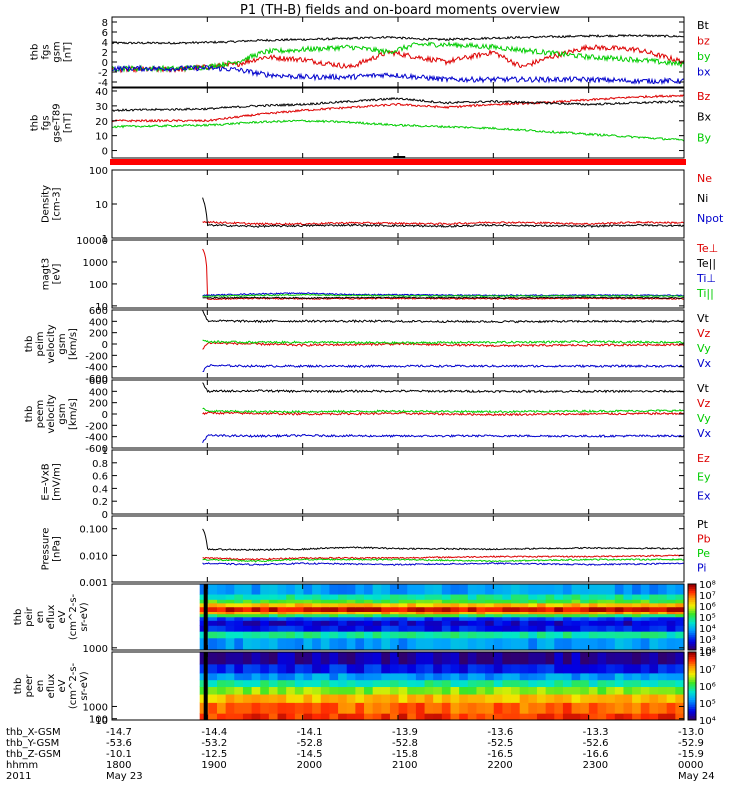 This screenshot has height=800, width=750. I want to click on y-axis-label: E=-VxB [mV/m], so click(52, 482).